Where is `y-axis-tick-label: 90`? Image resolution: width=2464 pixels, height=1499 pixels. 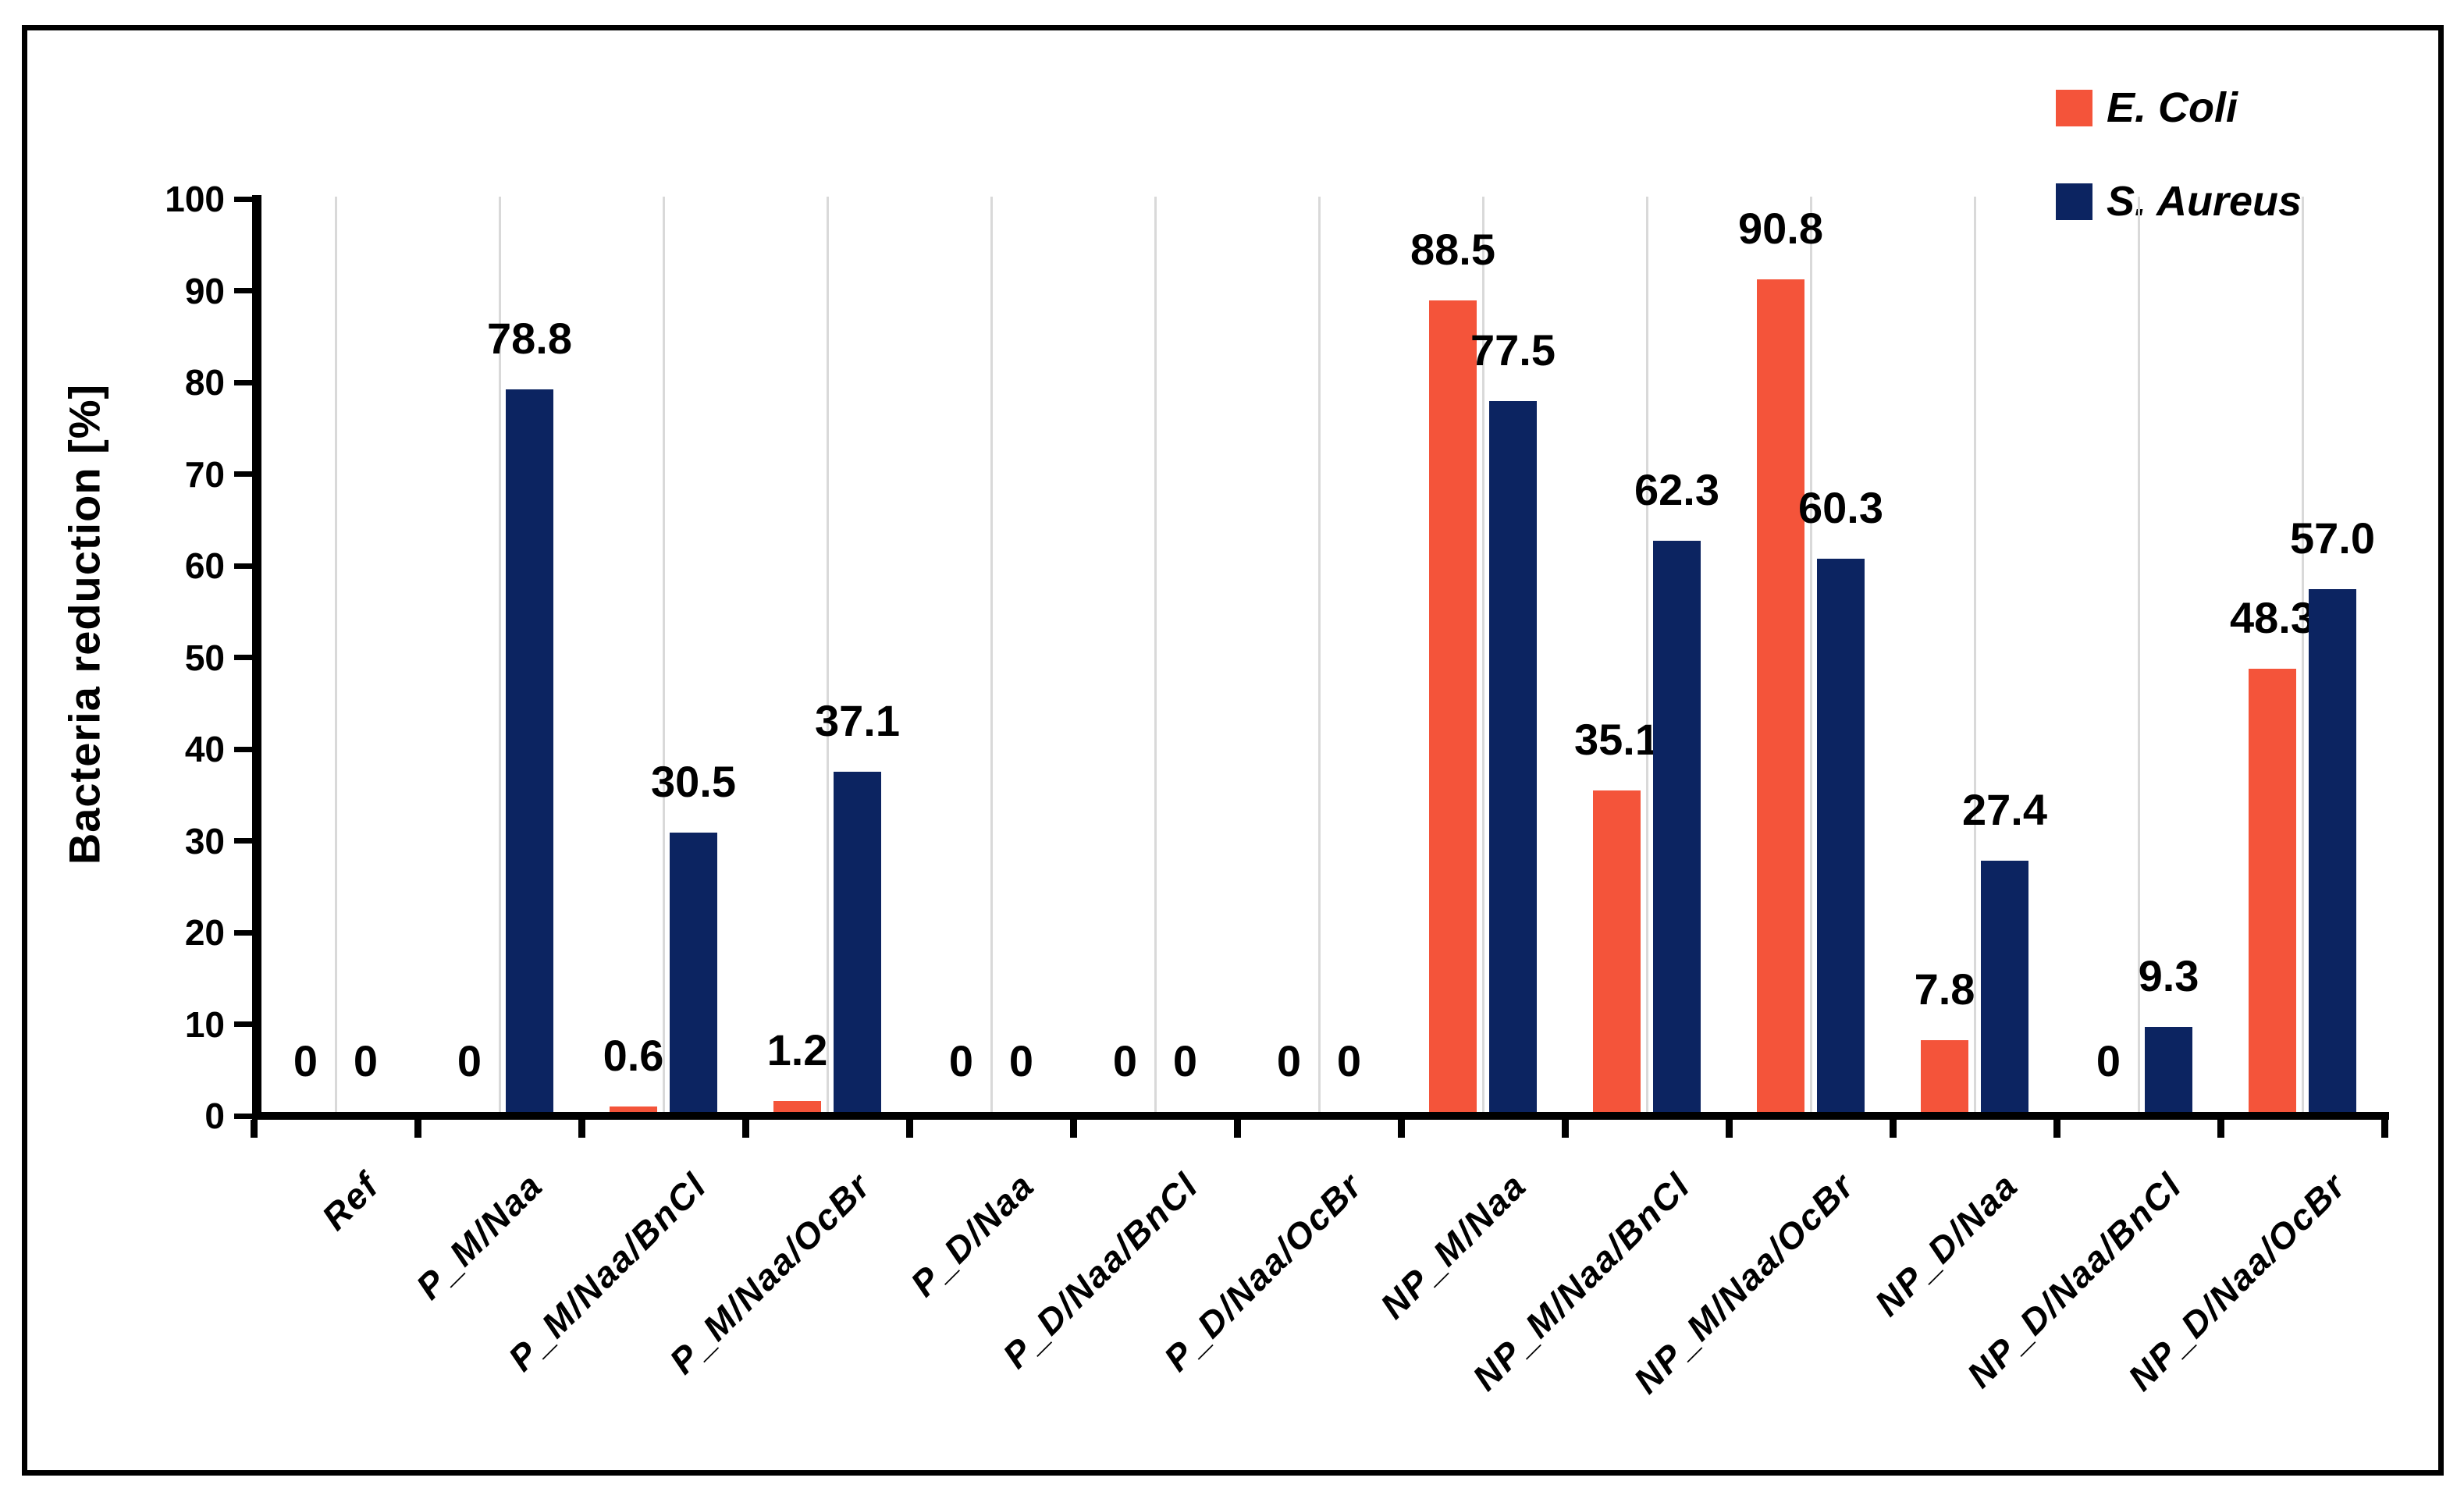
y-axis-tick-label: 90 is located at coordinates (204, 291).